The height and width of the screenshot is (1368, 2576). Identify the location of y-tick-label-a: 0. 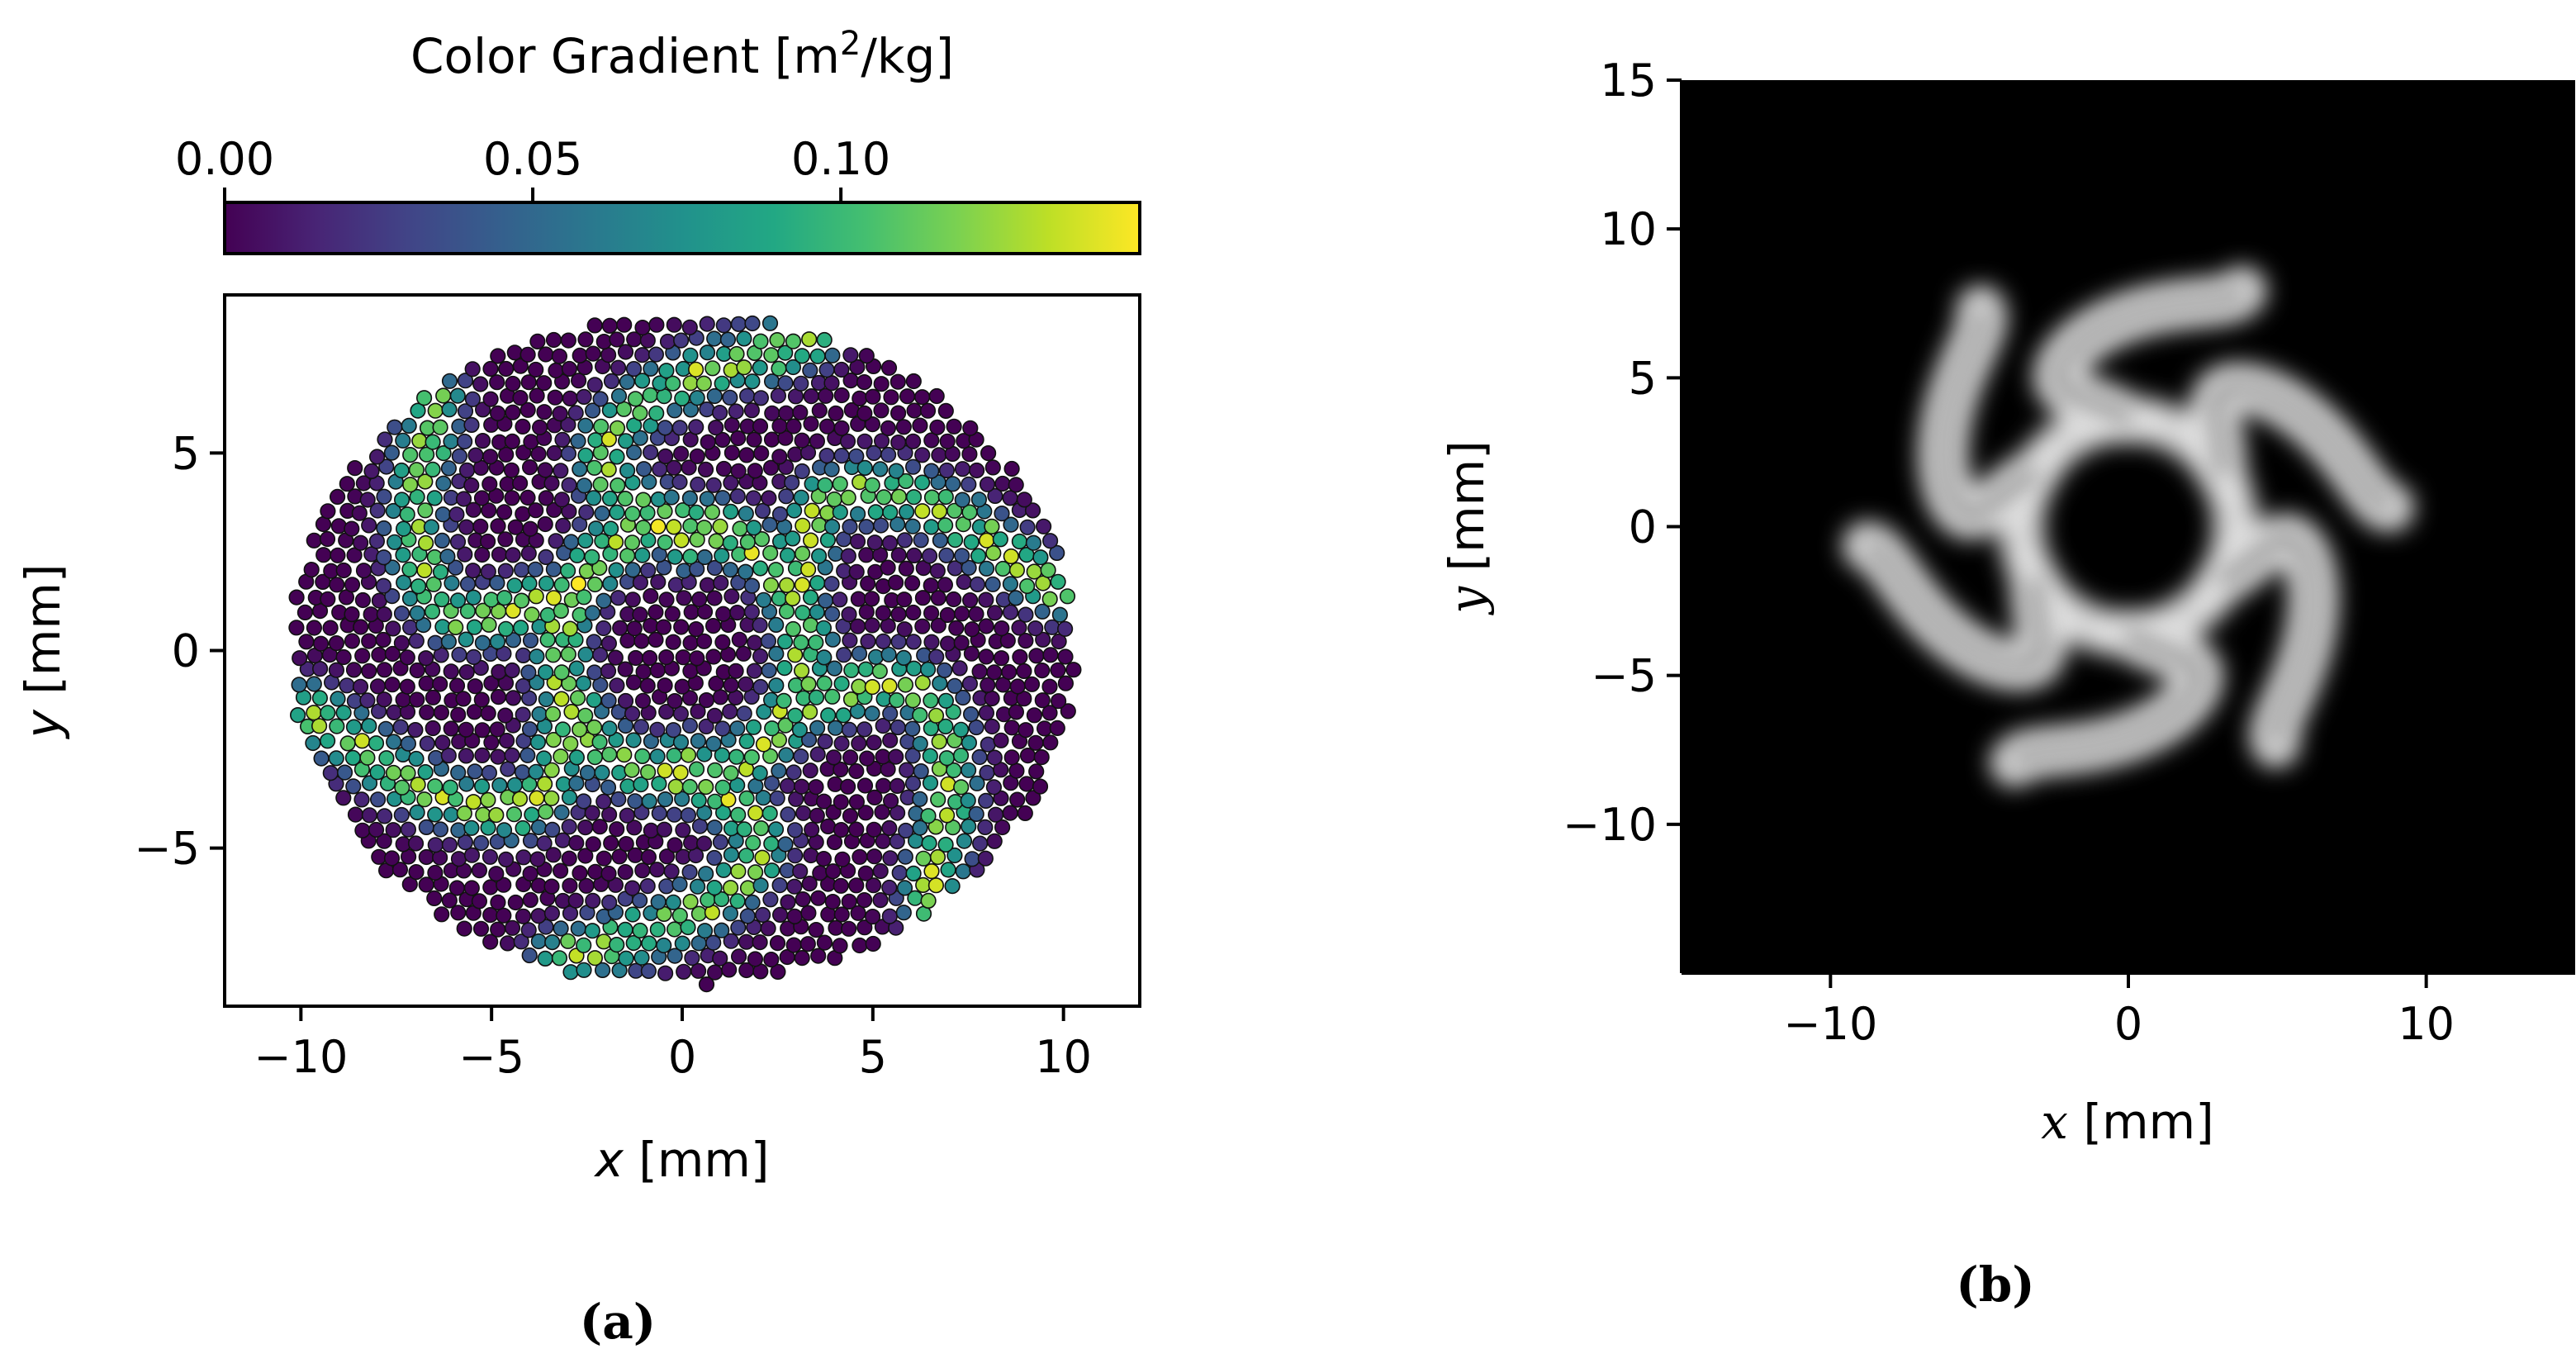
(186, 651).